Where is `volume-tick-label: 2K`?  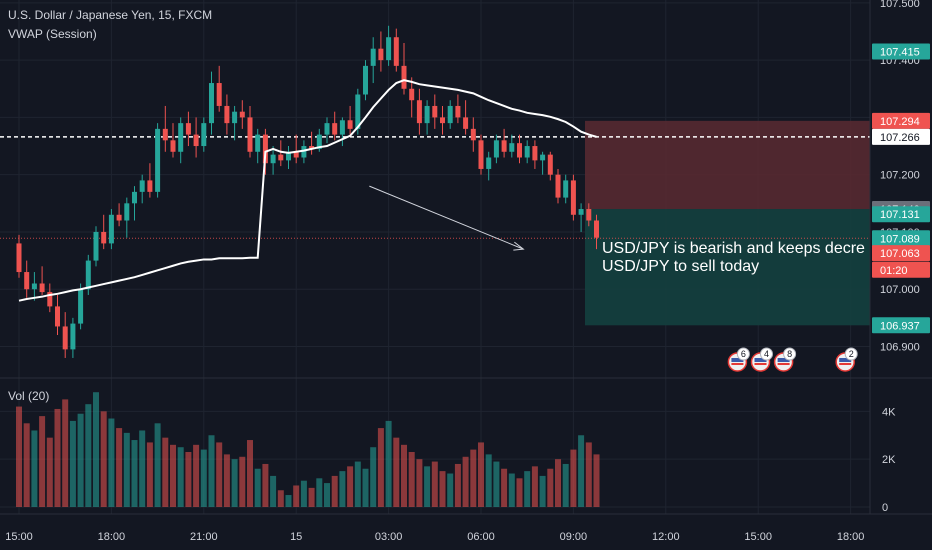 volume-tick-label: 2K is located at coordinates (889, 460).